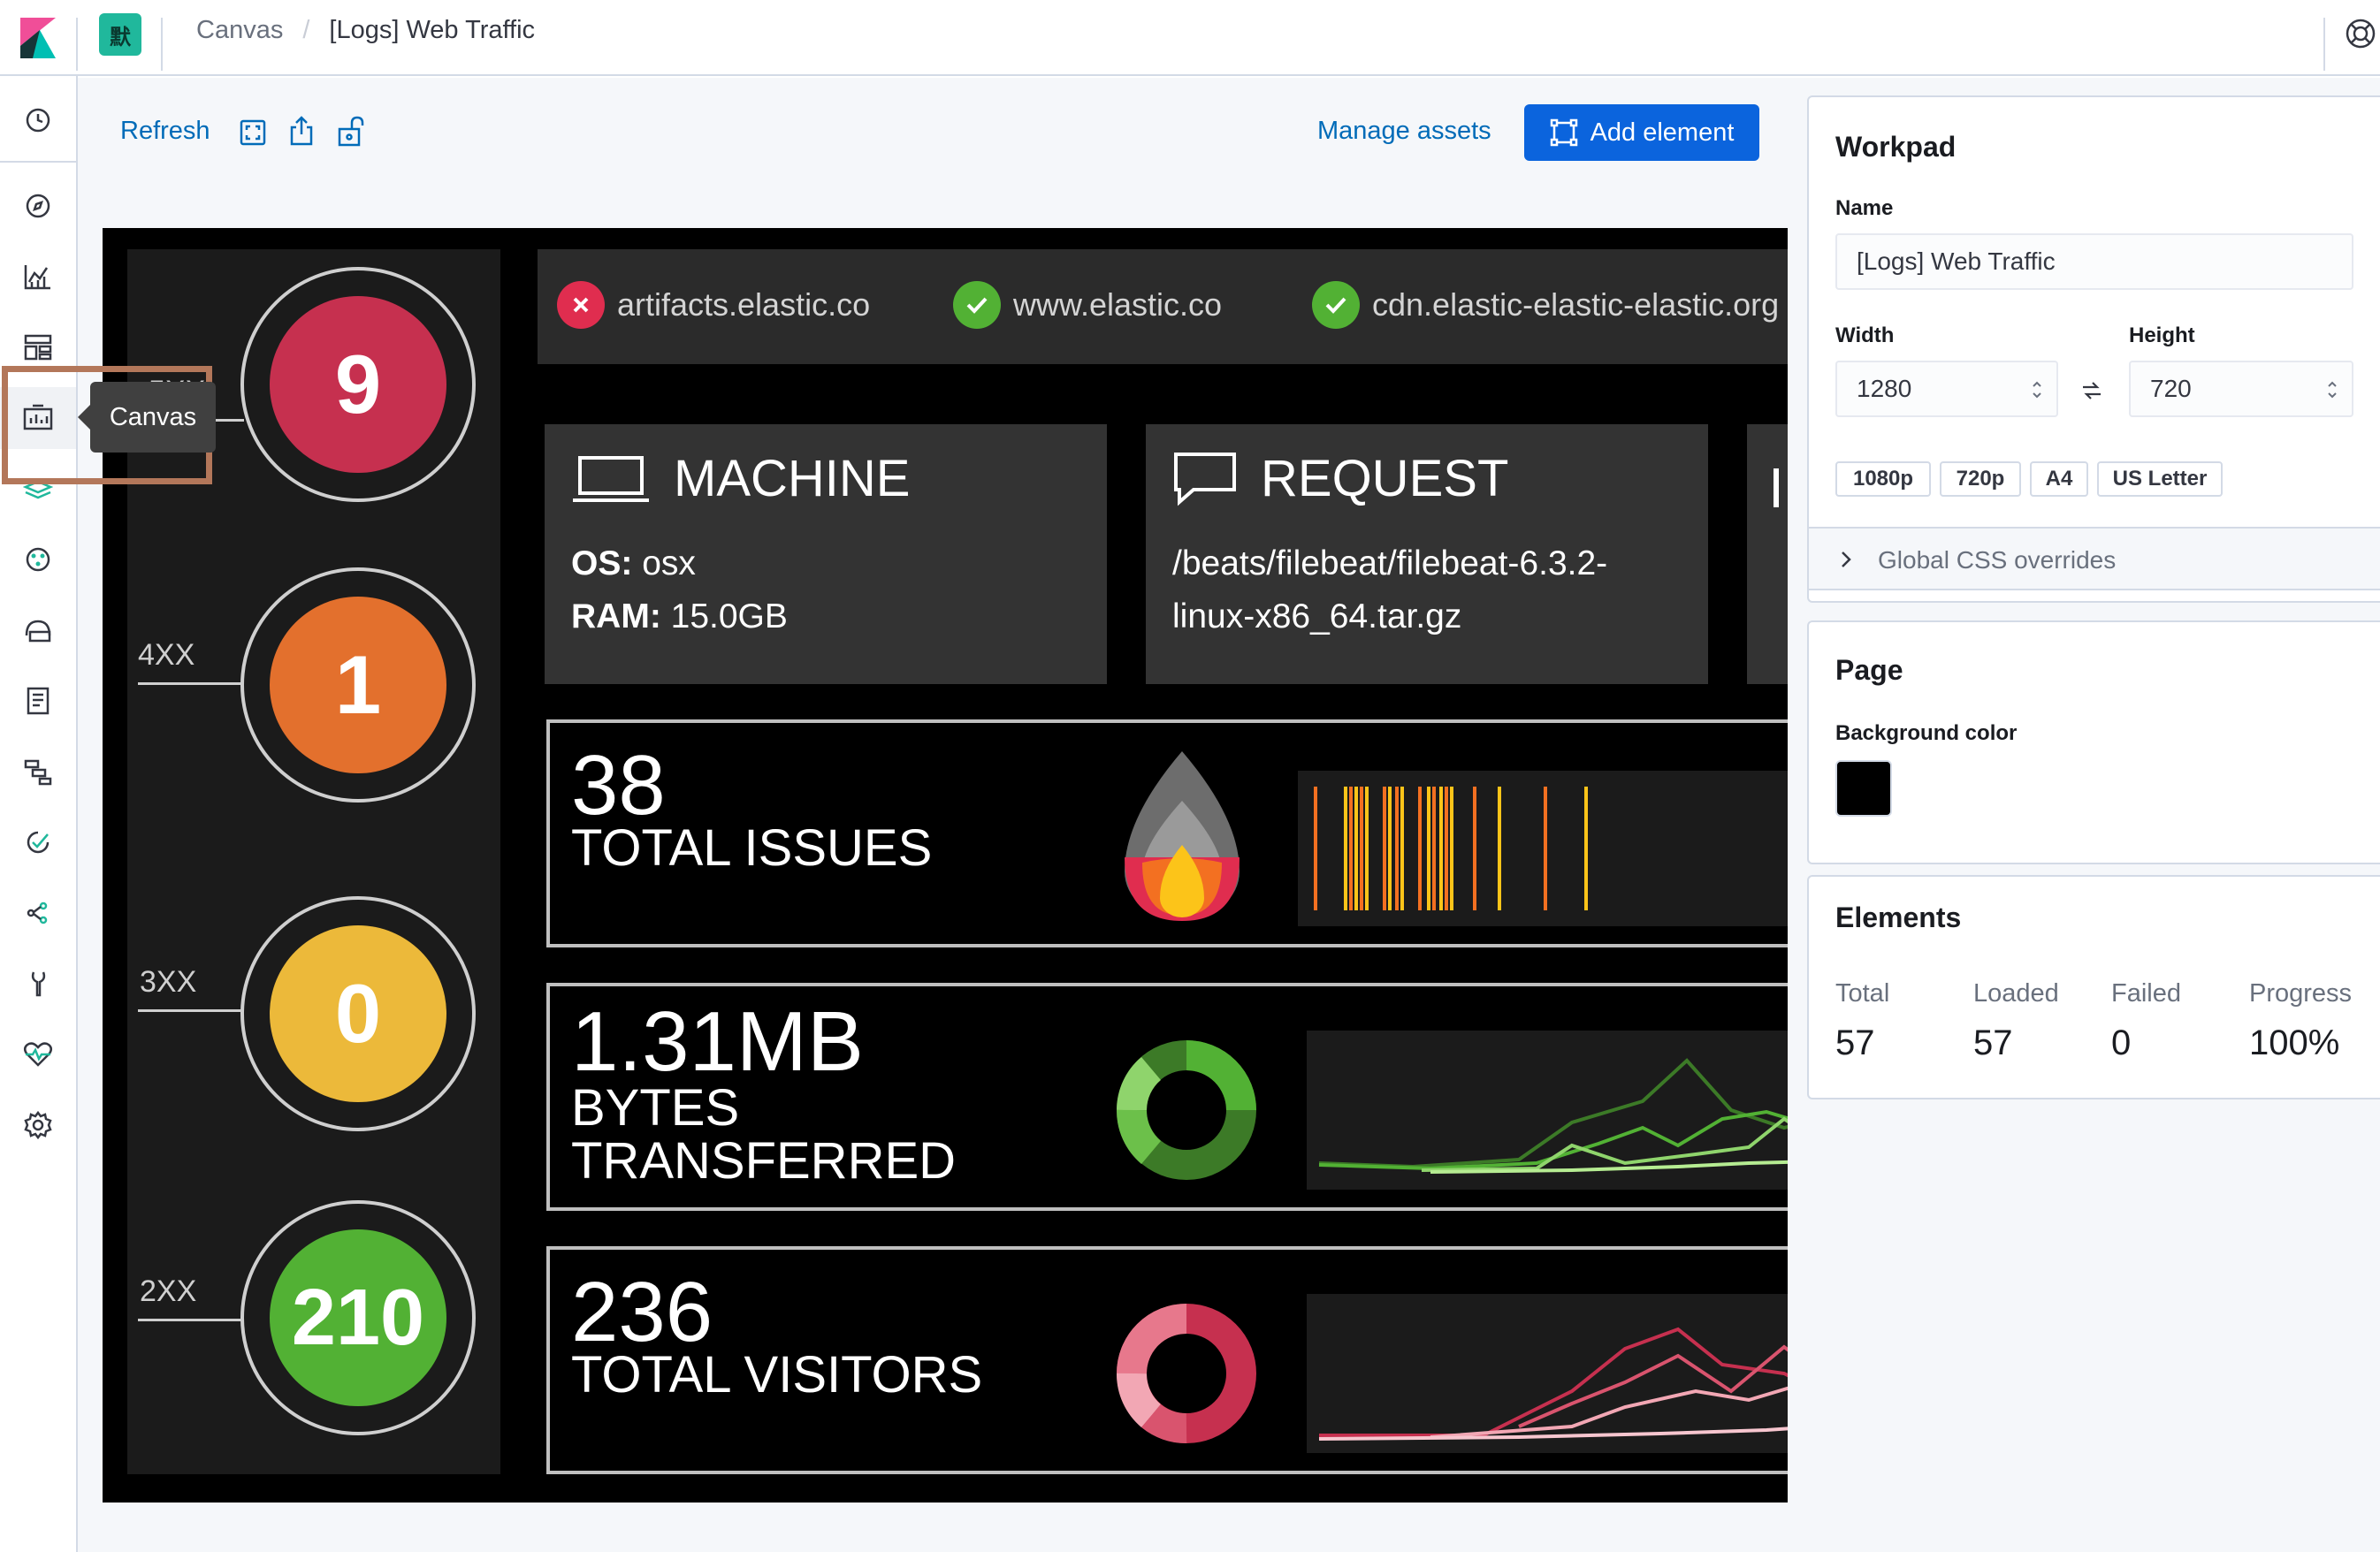 The width and height of the screenshot is (2380, 1552). I want to click on preset-a4-button: A4, so click(2059, 479).